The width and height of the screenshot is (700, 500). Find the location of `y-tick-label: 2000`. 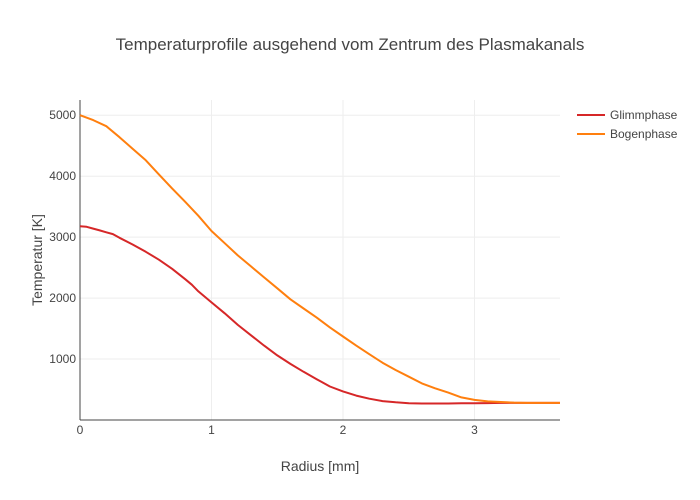

y-tick-label: 2000 is located at coordinates (62, 298).